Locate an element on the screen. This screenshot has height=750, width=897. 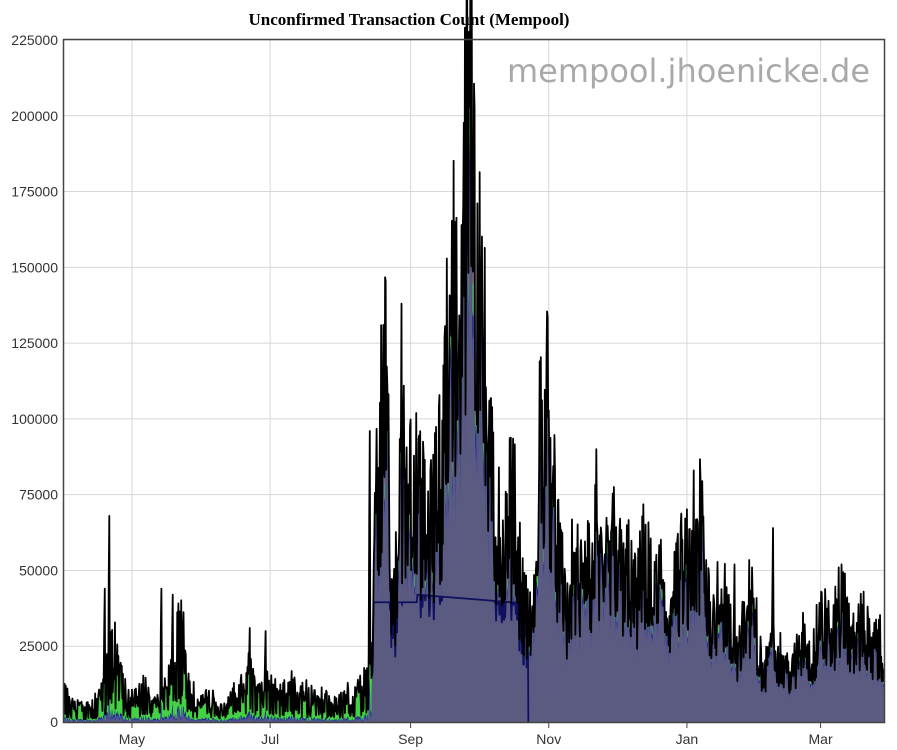
x-tick-label: Sep is located at coordinates (410, 739).